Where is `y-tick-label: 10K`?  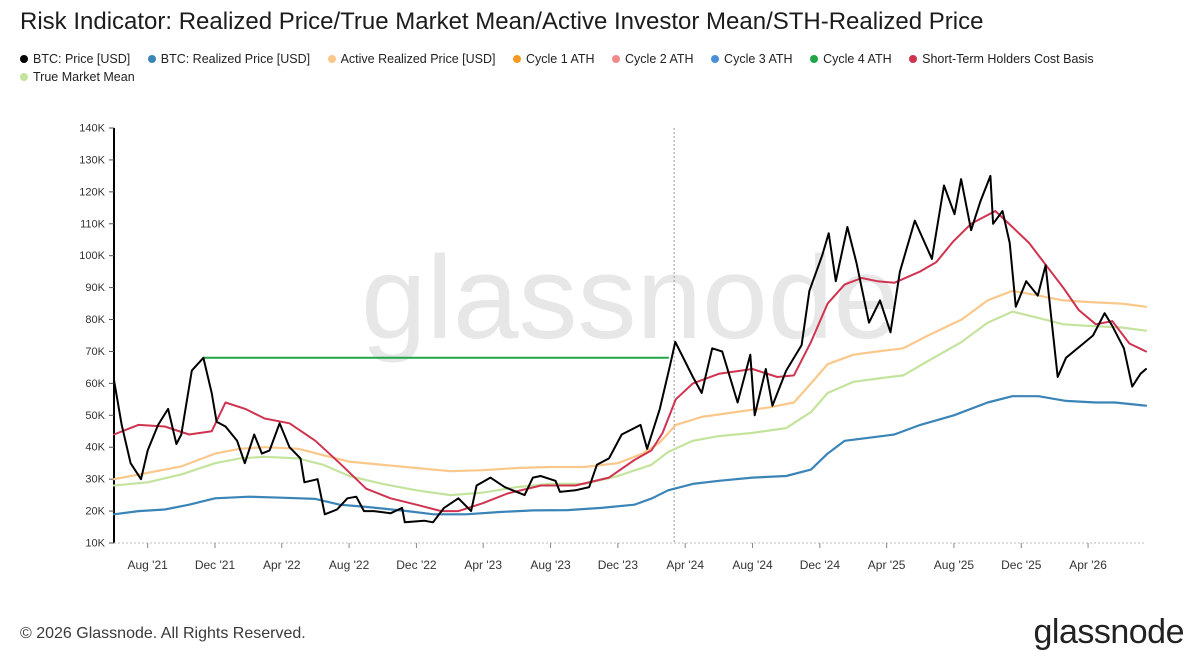
y-tick-label: 10K is located at coordinates (95, 544).